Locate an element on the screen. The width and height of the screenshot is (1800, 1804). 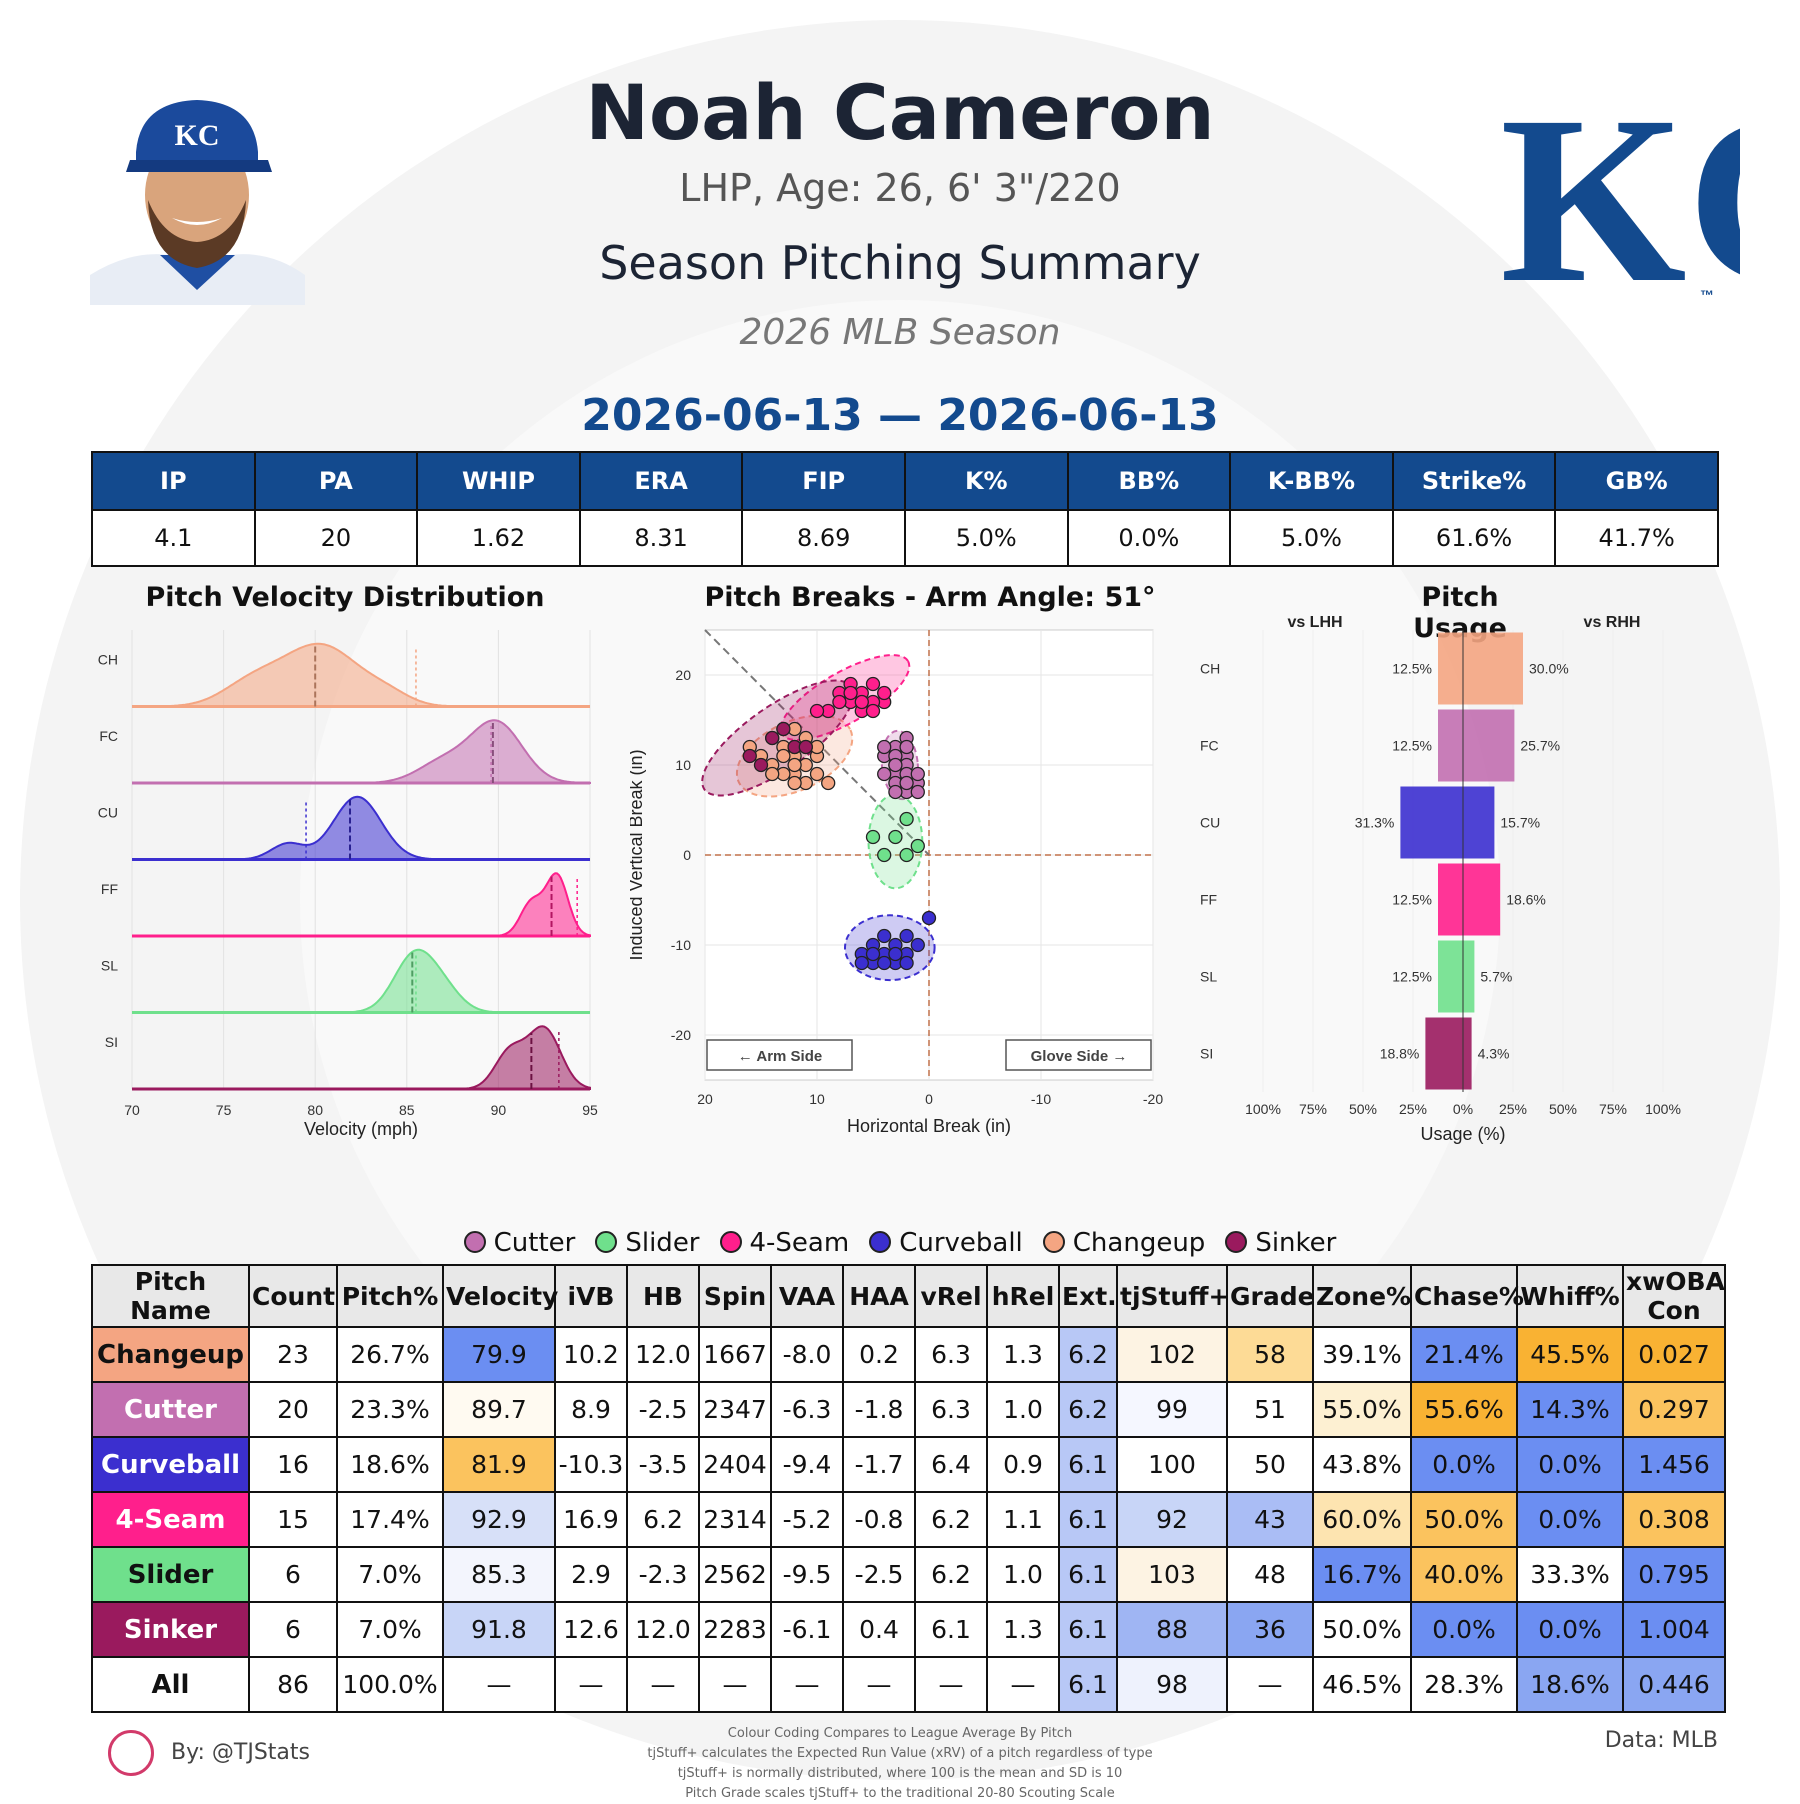
pitch-table-cell: 0.4 is located at coordinates (879, 1629).